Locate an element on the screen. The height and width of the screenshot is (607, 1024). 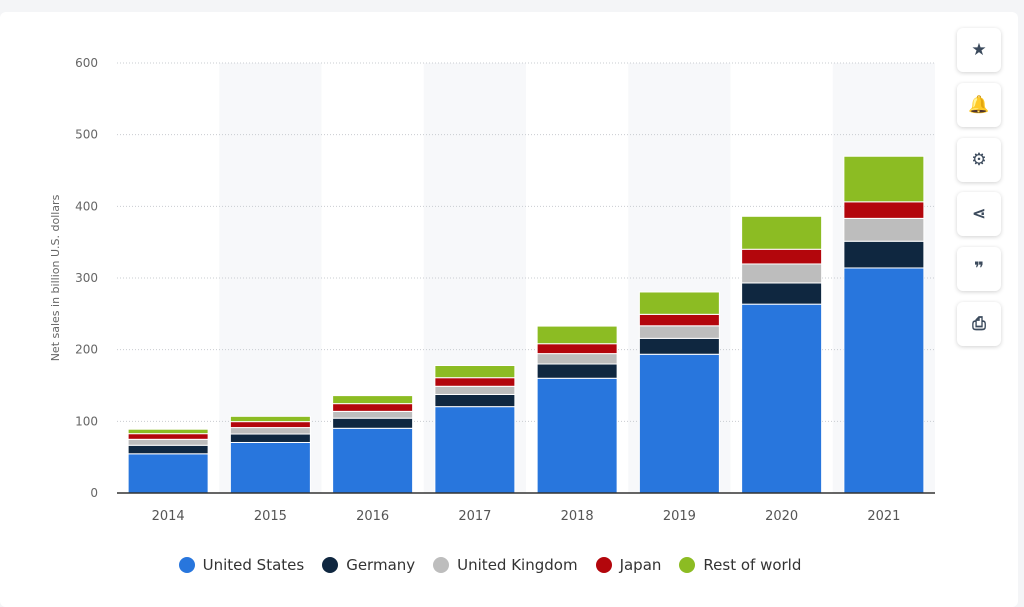
print-button: ⎙ is located at coordinates (979, 324).